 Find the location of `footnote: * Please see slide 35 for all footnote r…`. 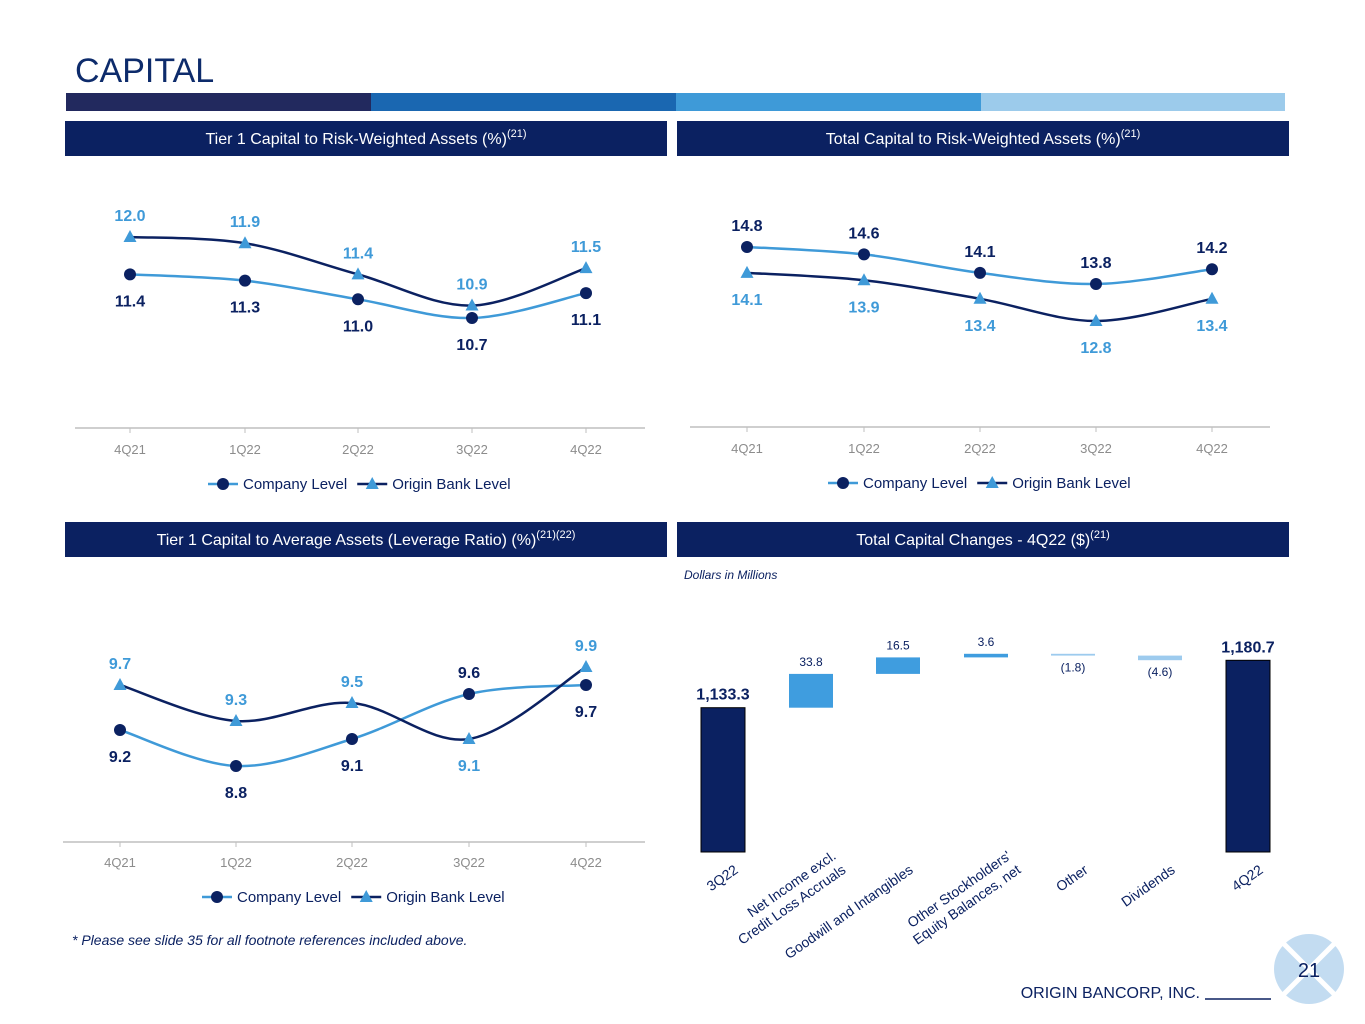

footnote: * Please see slide 35 for all footnote r… is located at coordinates (269, 940).